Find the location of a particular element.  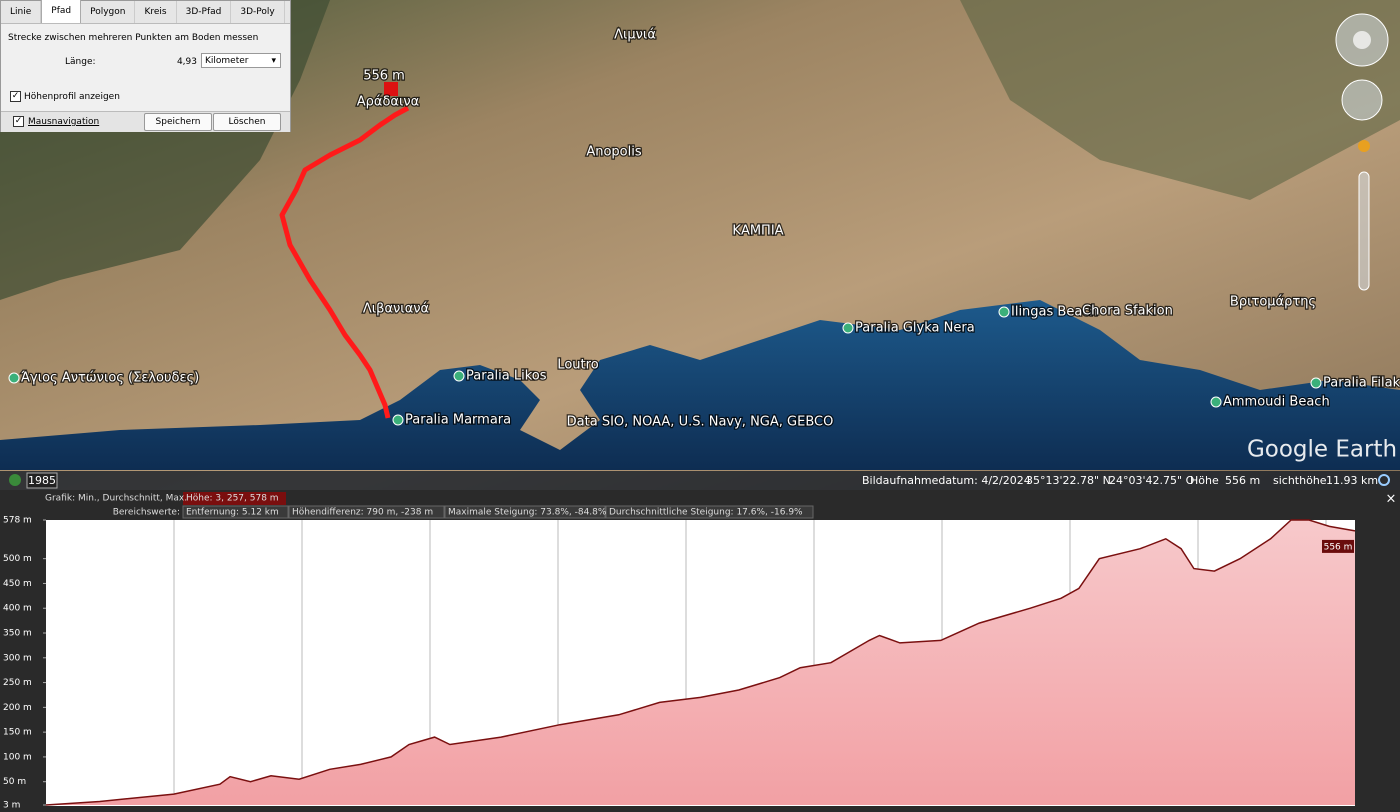

tab: Kreis is located at coordinates (156, 12).